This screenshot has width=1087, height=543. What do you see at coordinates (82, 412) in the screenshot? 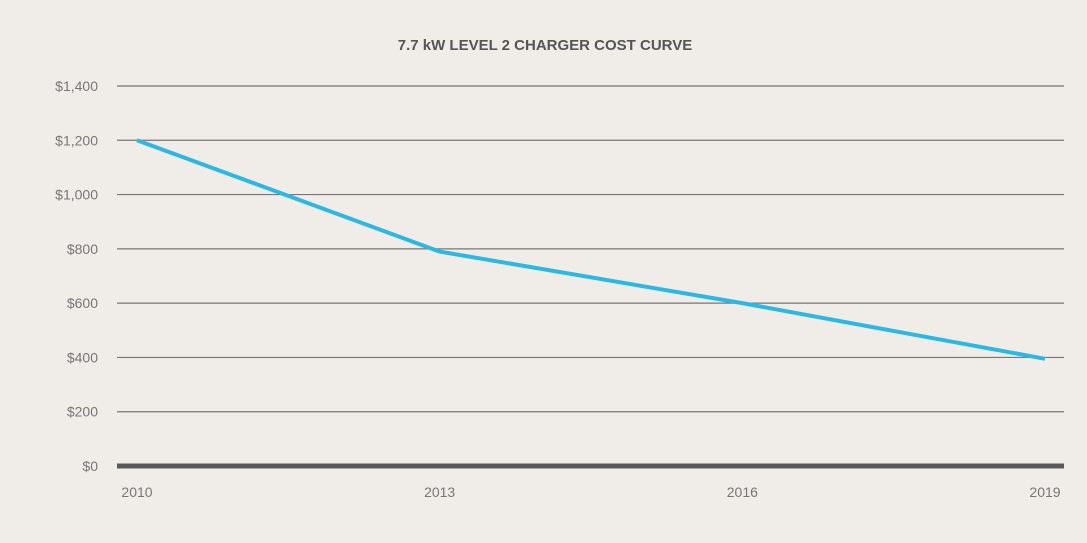
I see `y-tick-label: $200` at bounding box center [82, 412].